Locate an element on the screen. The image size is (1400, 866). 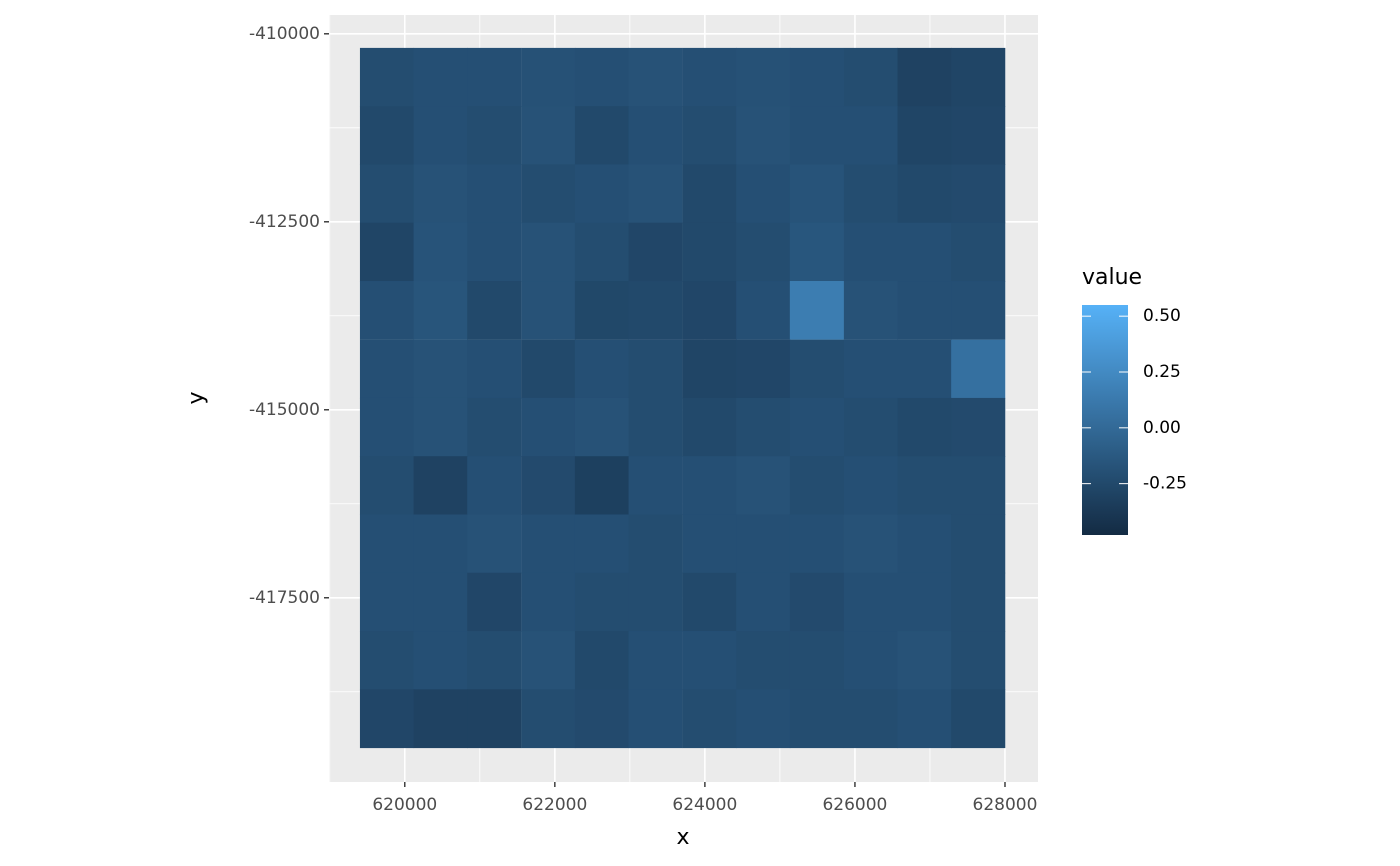
legend-tick-label: 0.00 is located at coordinates (1162, 428).